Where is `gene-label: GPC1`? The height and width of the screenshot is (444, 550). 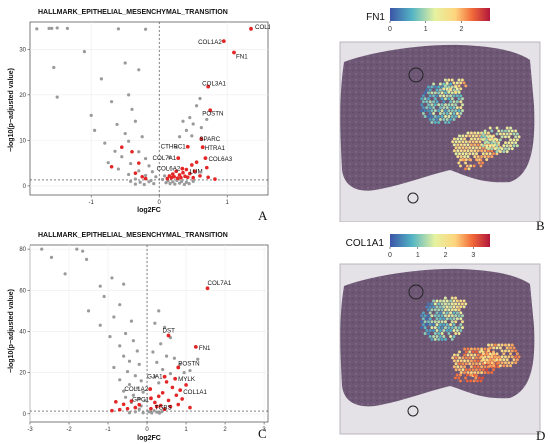 gene-label: GPC1 is located at coordinates (140, 399).